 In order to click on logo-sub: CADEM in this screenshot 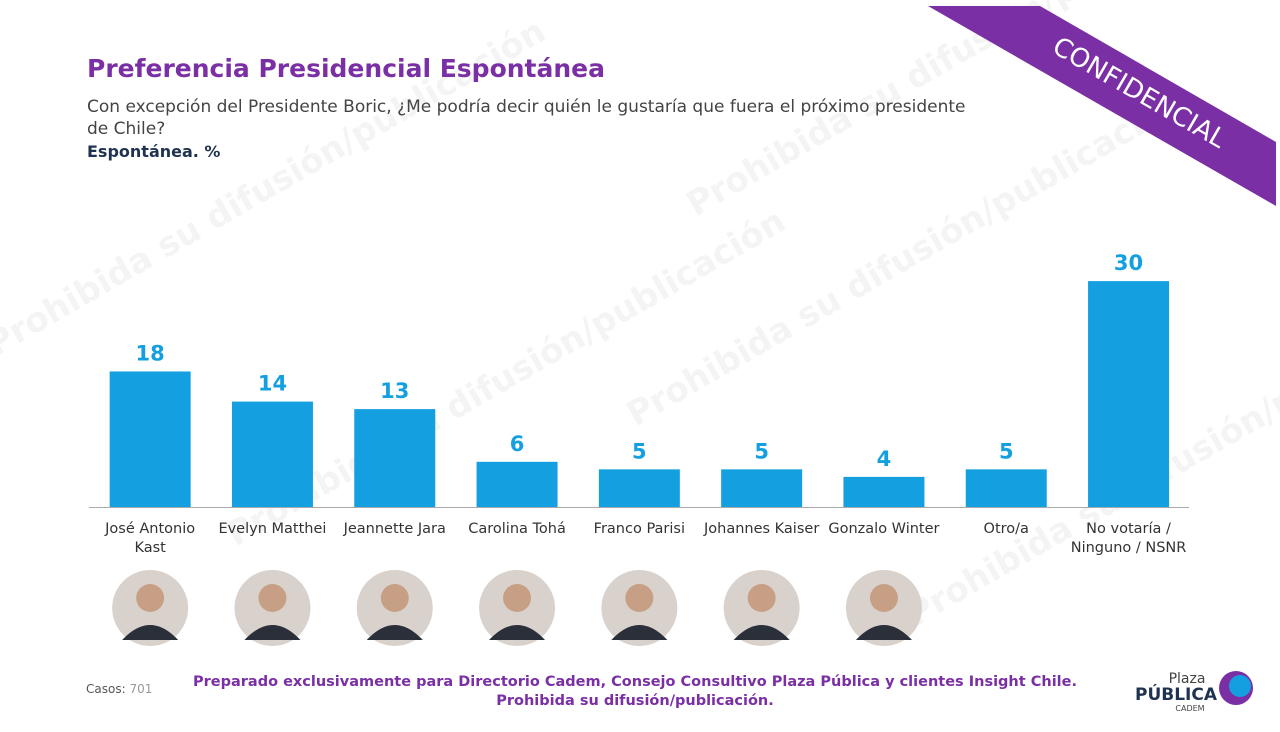, I will do `click(1189, 708)`.